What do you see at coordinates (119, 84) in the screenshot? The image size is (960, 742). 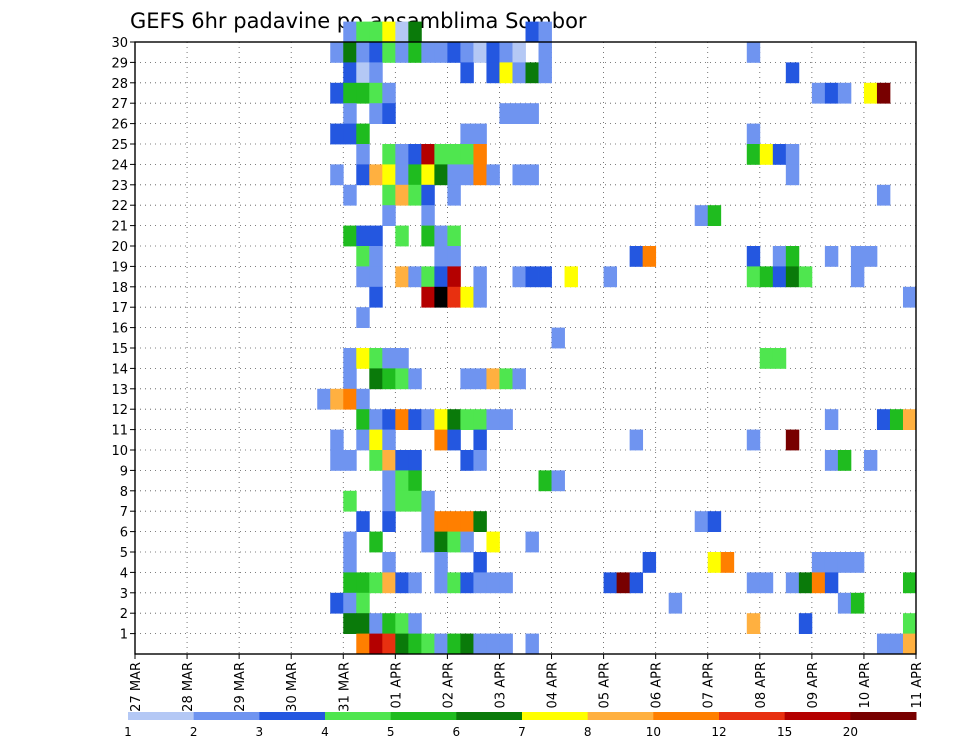 I see `y-tick-label: 28` at bounding box center [119, 84].